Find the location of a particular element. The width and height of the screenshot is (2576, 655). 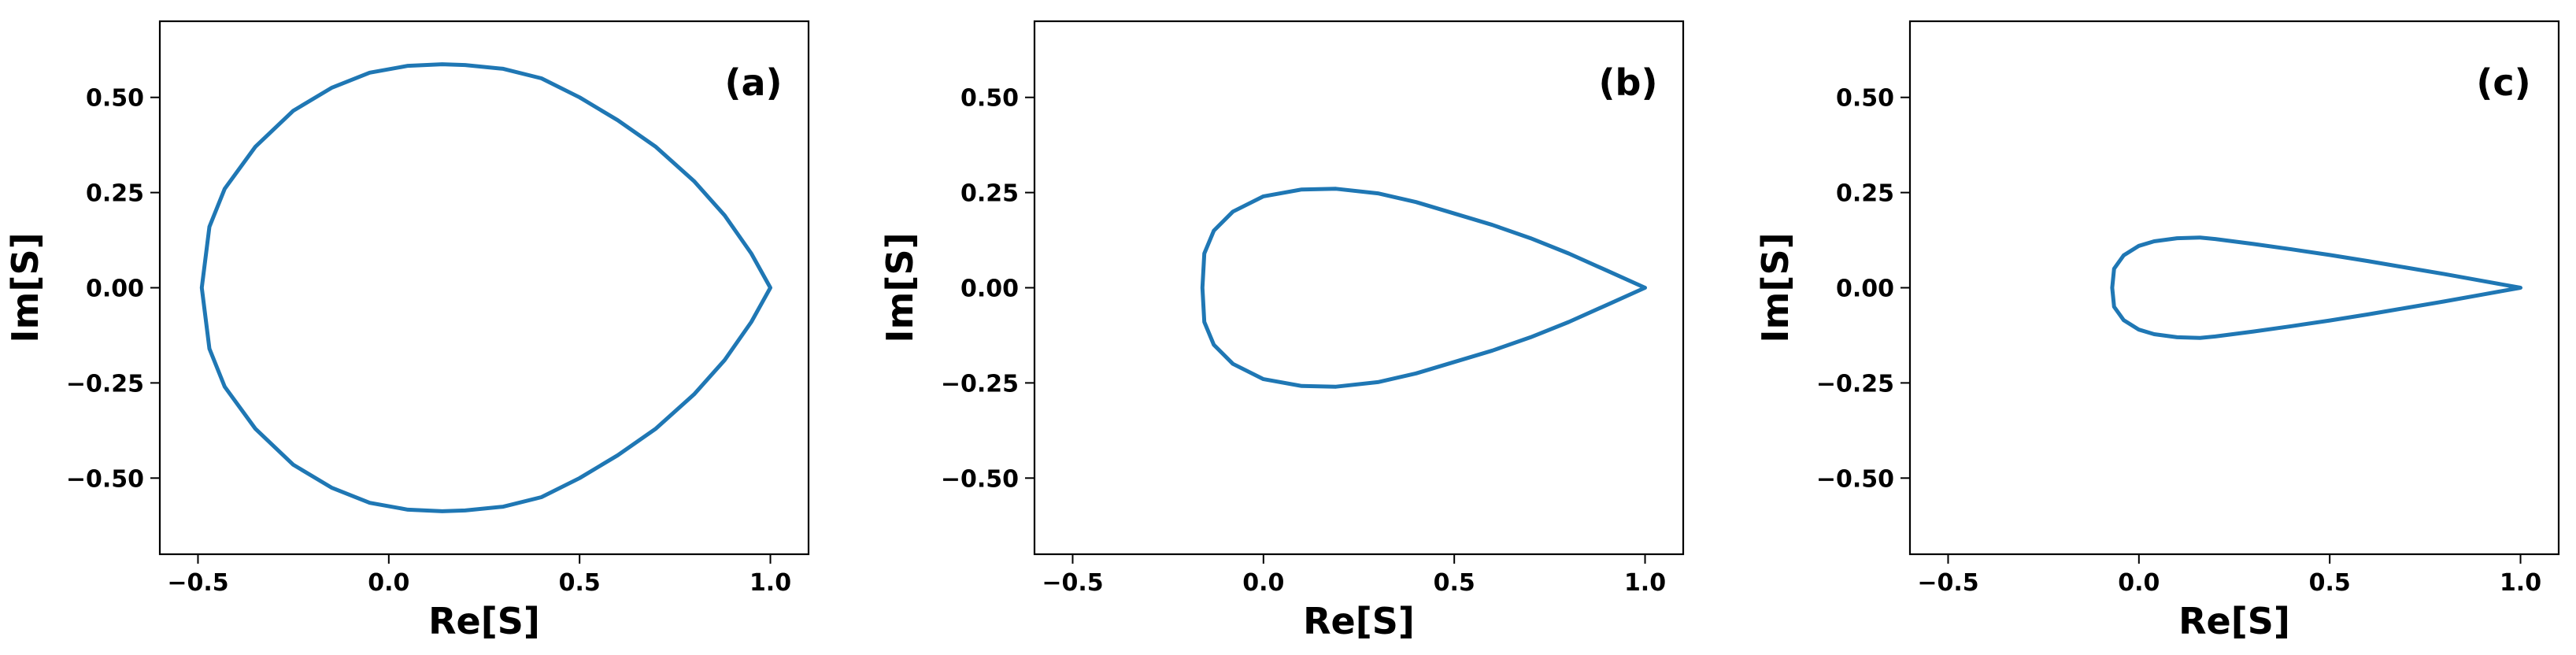

panel-label: (a) is located at coordinates (753, 82).